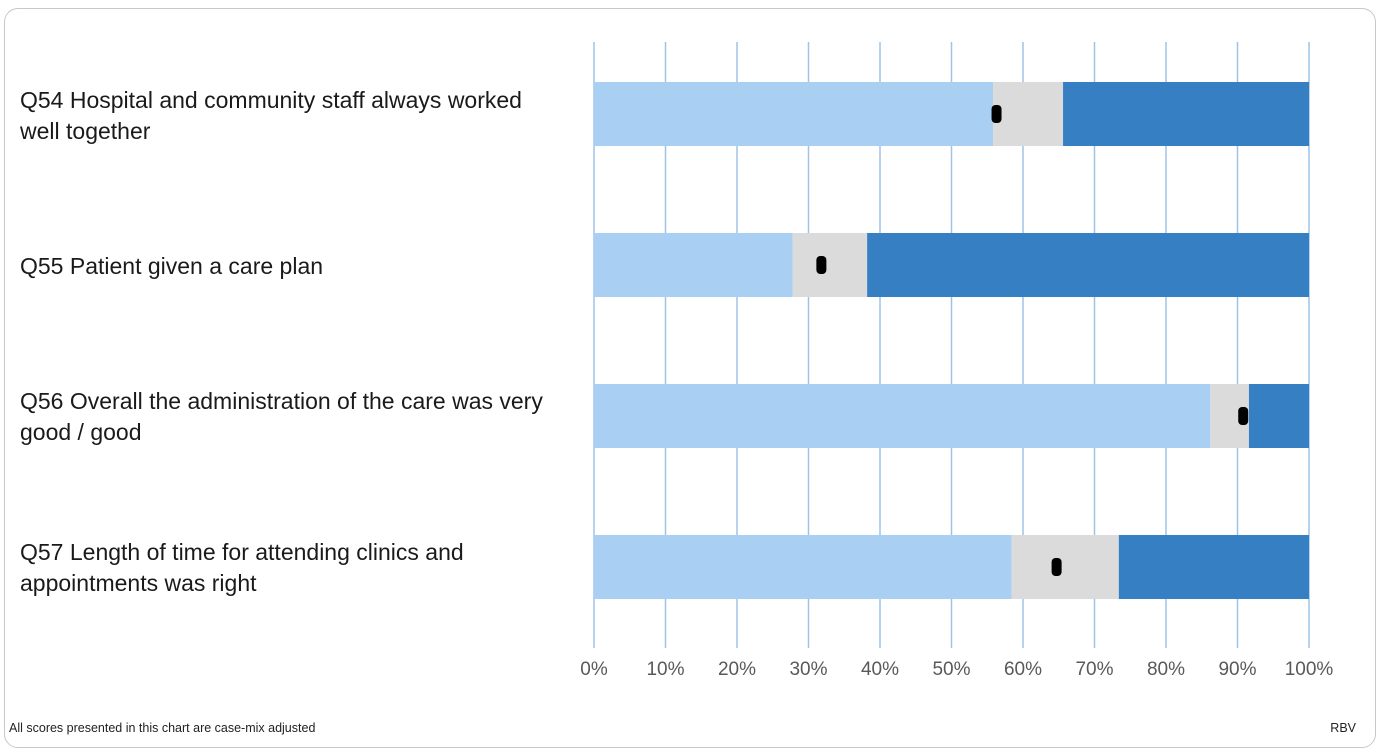 This screenshot has width=1380, height=748. I want to click on x-tick-label: 0%, so click(594, 669).